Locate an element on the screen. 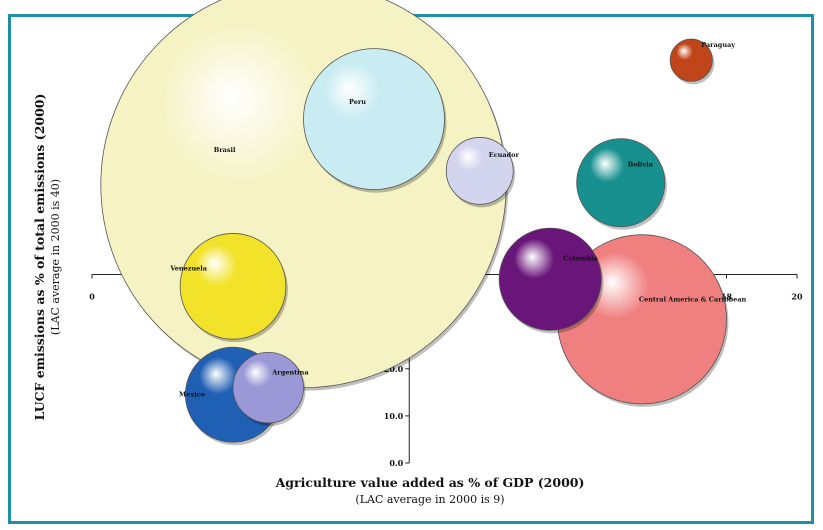 Image resolution: width=823 pixels, height=530 pixels. point-label-venezuela: Venezuela is located at coordinates (188, 268).